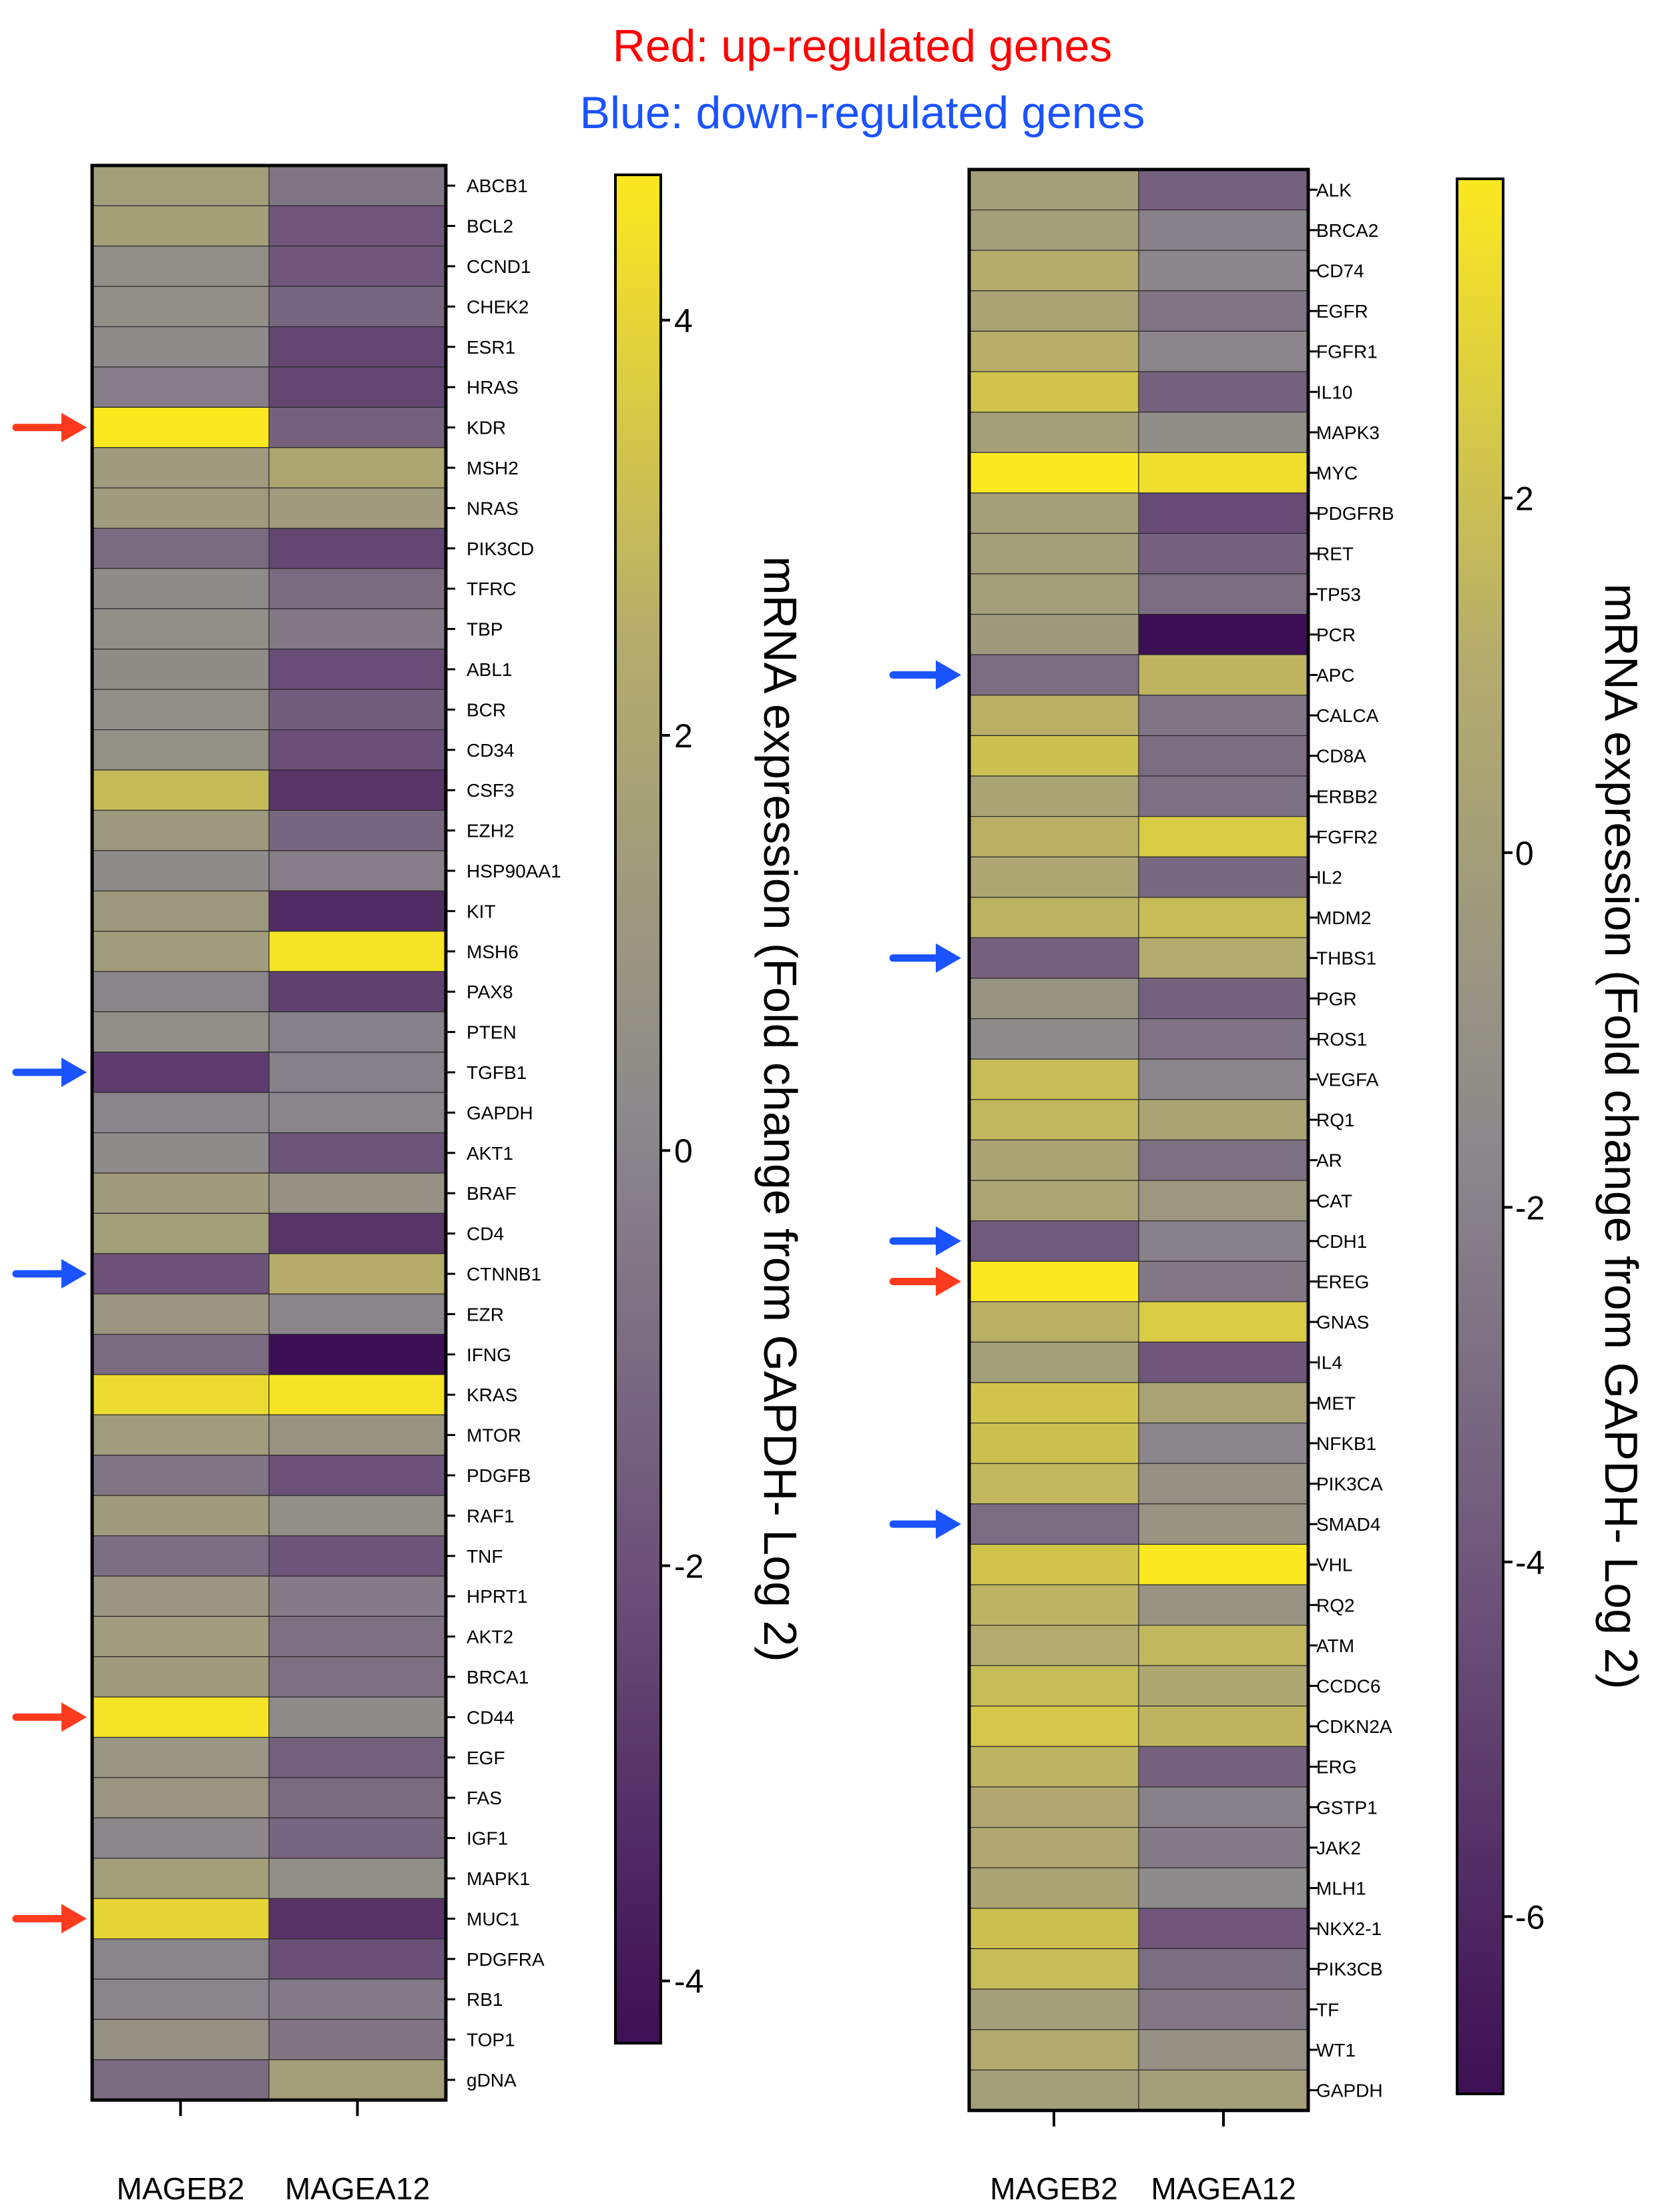 This screenshot has height=2212, width=1672. I want to click on gene-label: BRAF, so click(492, 1193).